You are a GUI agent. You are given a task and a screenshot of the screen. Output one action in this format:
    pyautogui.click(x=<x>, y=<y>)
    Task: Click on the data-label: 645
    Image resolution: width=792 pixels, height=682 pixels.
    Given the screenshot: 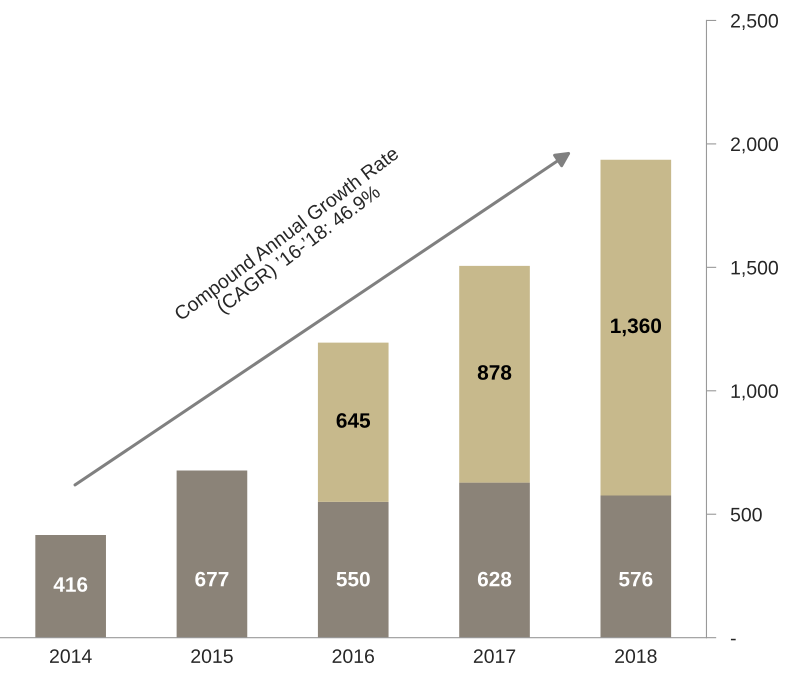 What is the action you would take?
    pyautogui.click(x=353, y=420)
    